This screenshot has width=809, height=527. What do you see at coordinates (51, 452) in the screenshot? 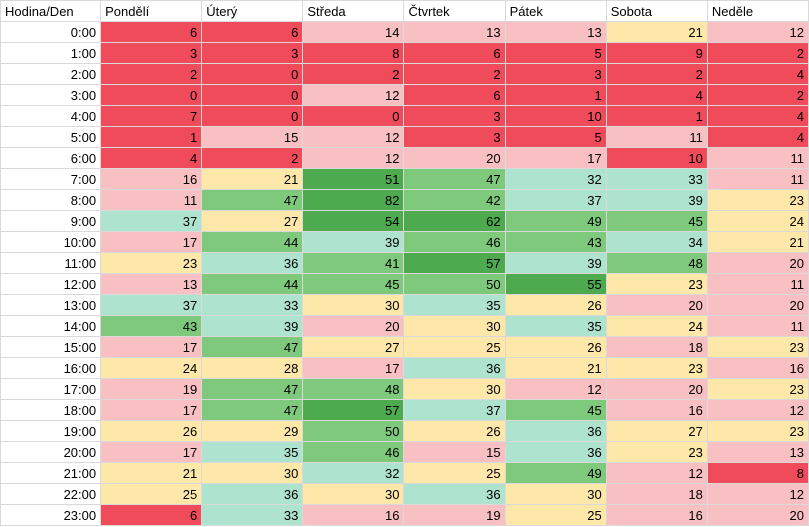
I see `hour-cell: 20:00` at bounding box center [51, 452].